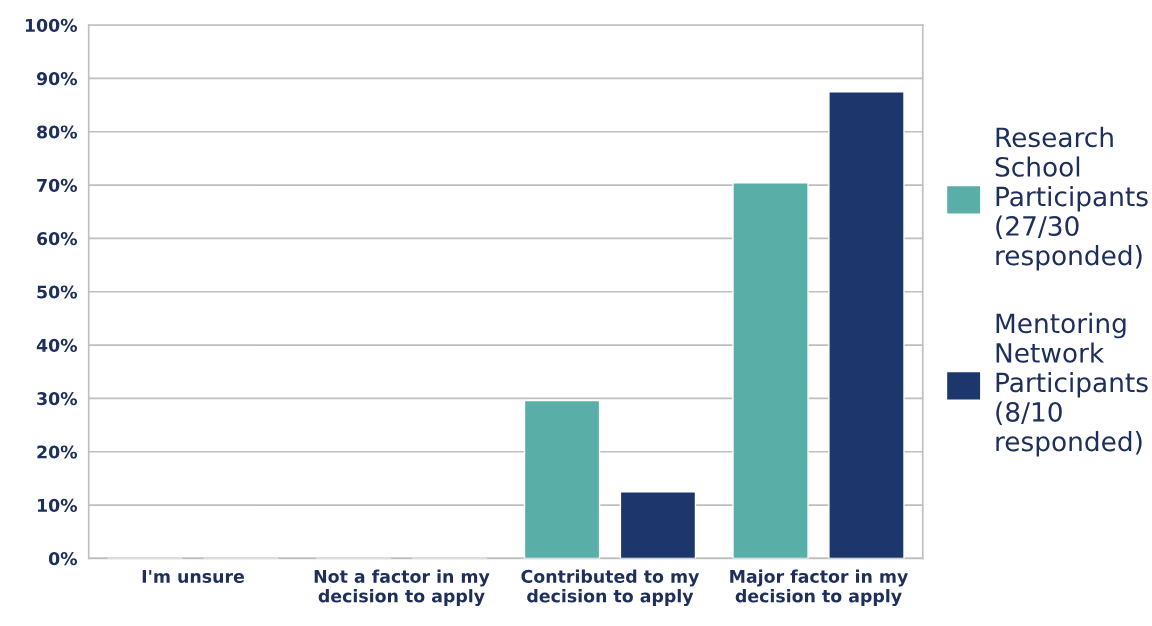 Image resolution: width=1152 pixels, height=626 pixels. What do you see at coordinates (57, 399) in the screenshot?
I see `y-tick-label: 30%` at bounding box center [57, 399].